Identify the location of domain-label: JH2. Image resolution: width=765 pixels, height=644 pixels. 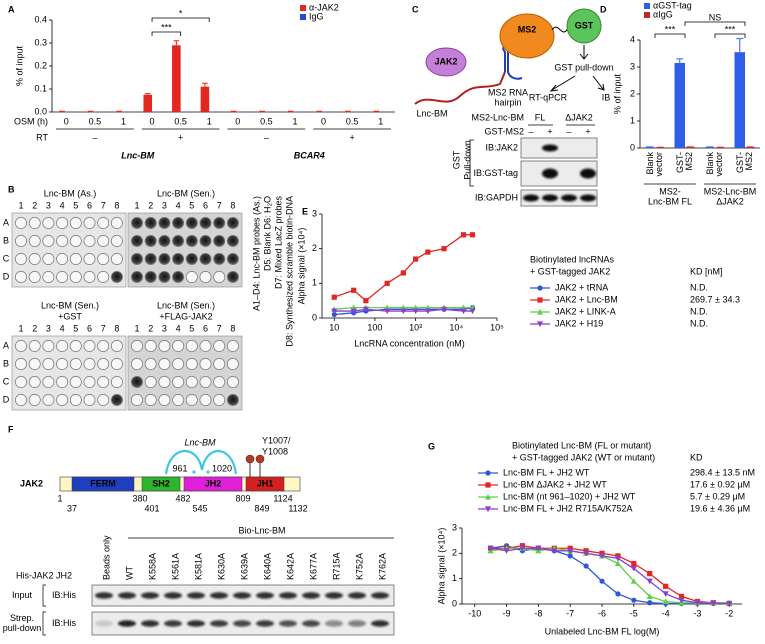
(213, 483).